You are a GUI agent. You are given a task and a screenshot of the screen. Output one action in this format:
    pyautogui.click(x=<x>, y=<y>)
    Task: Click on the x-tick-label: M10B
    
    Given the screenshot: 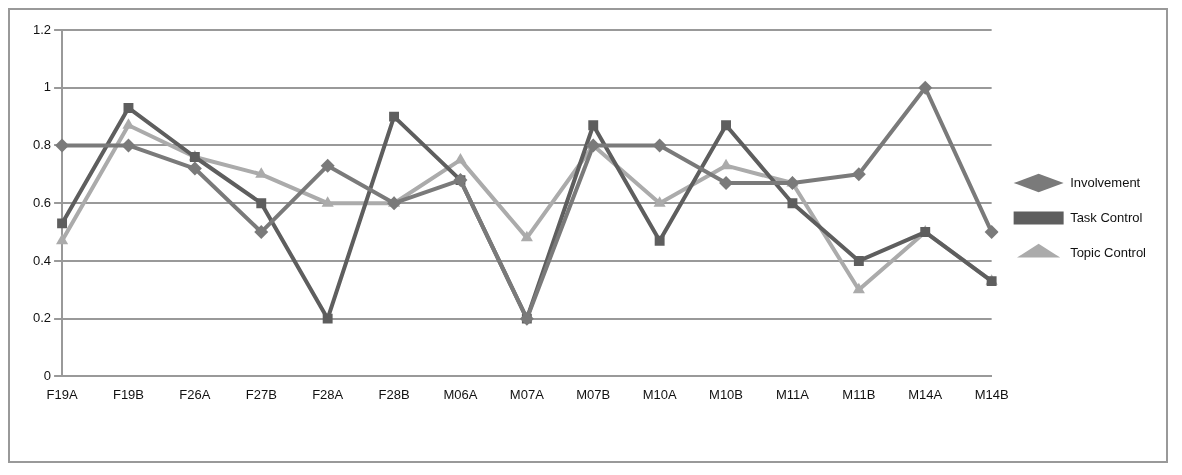 What is the action you would take?
    pyautogui.click(x=726, y=394)
    